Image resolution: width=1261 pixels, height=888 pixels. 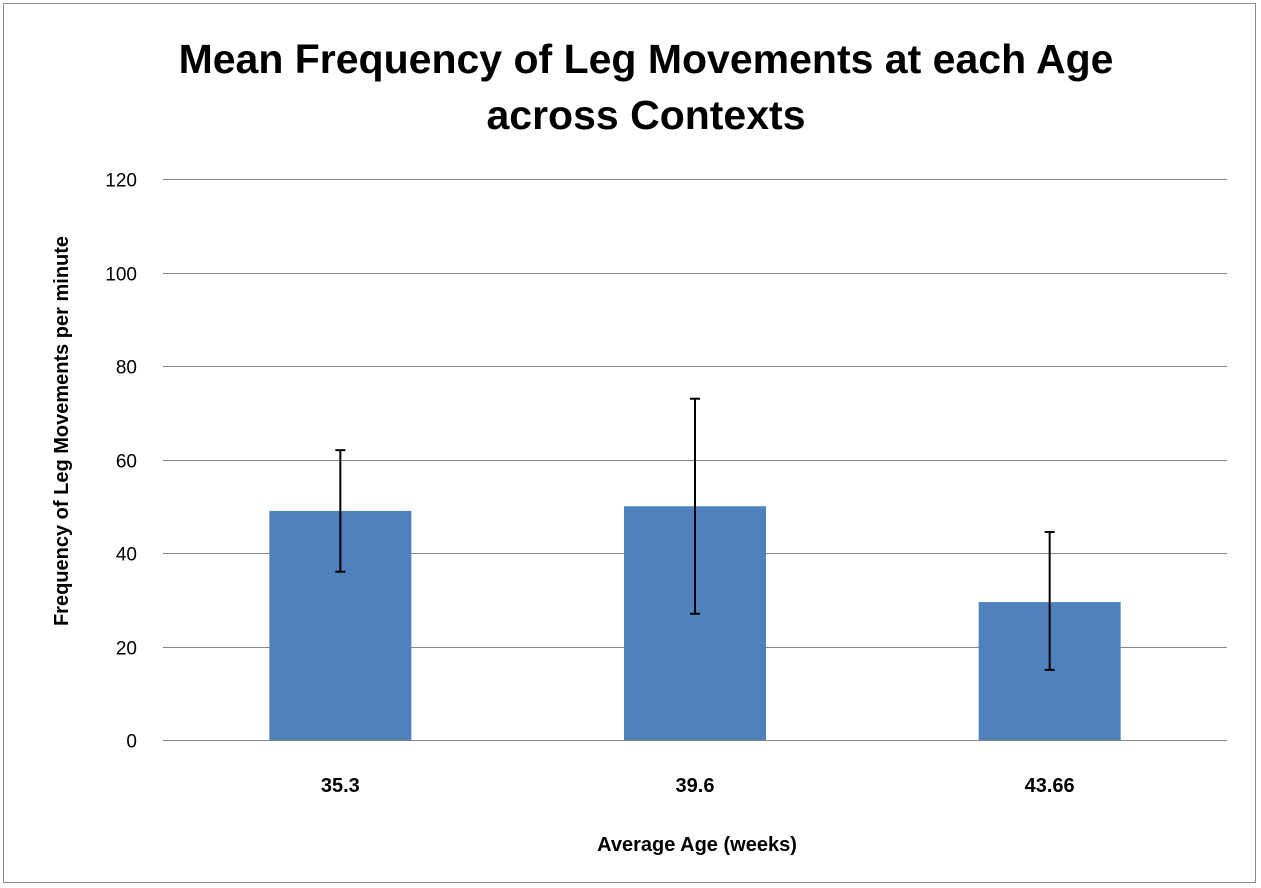 I want to click on y-tick-label: 120, so click(x=121, y=181).